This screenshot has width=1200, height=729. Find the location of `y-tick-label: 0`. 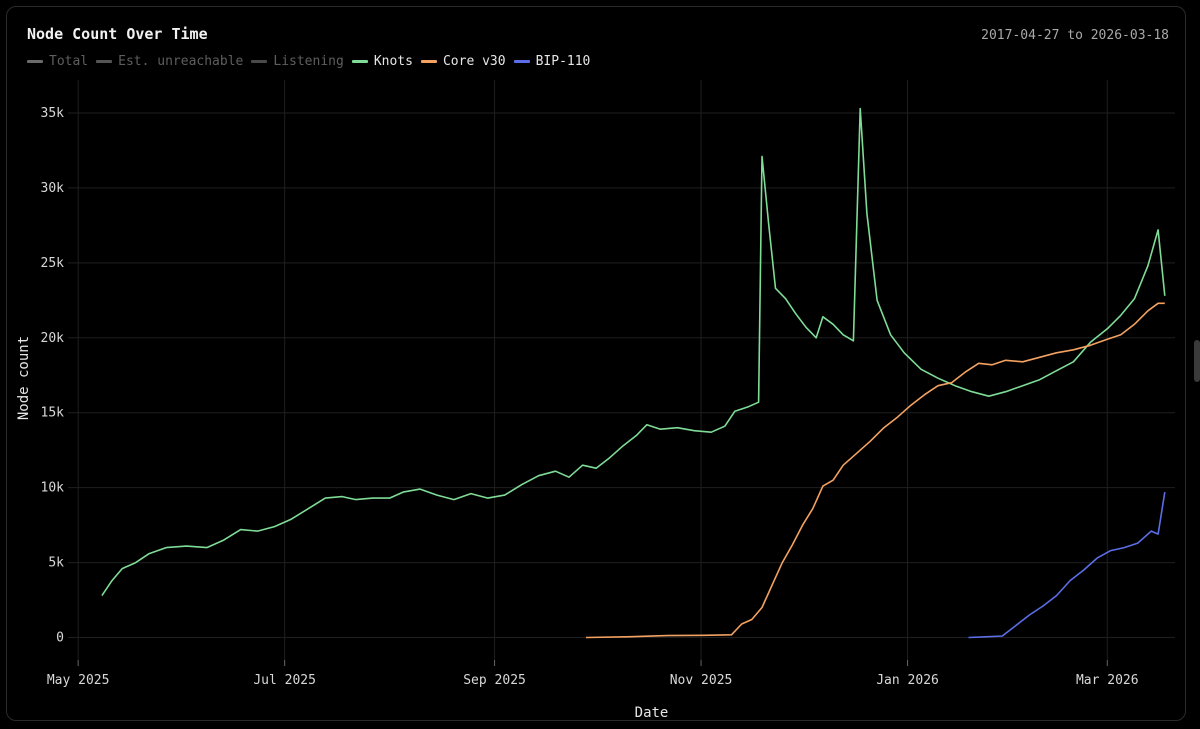

y-tick-label: 0 is located at coordinates (60, 638).